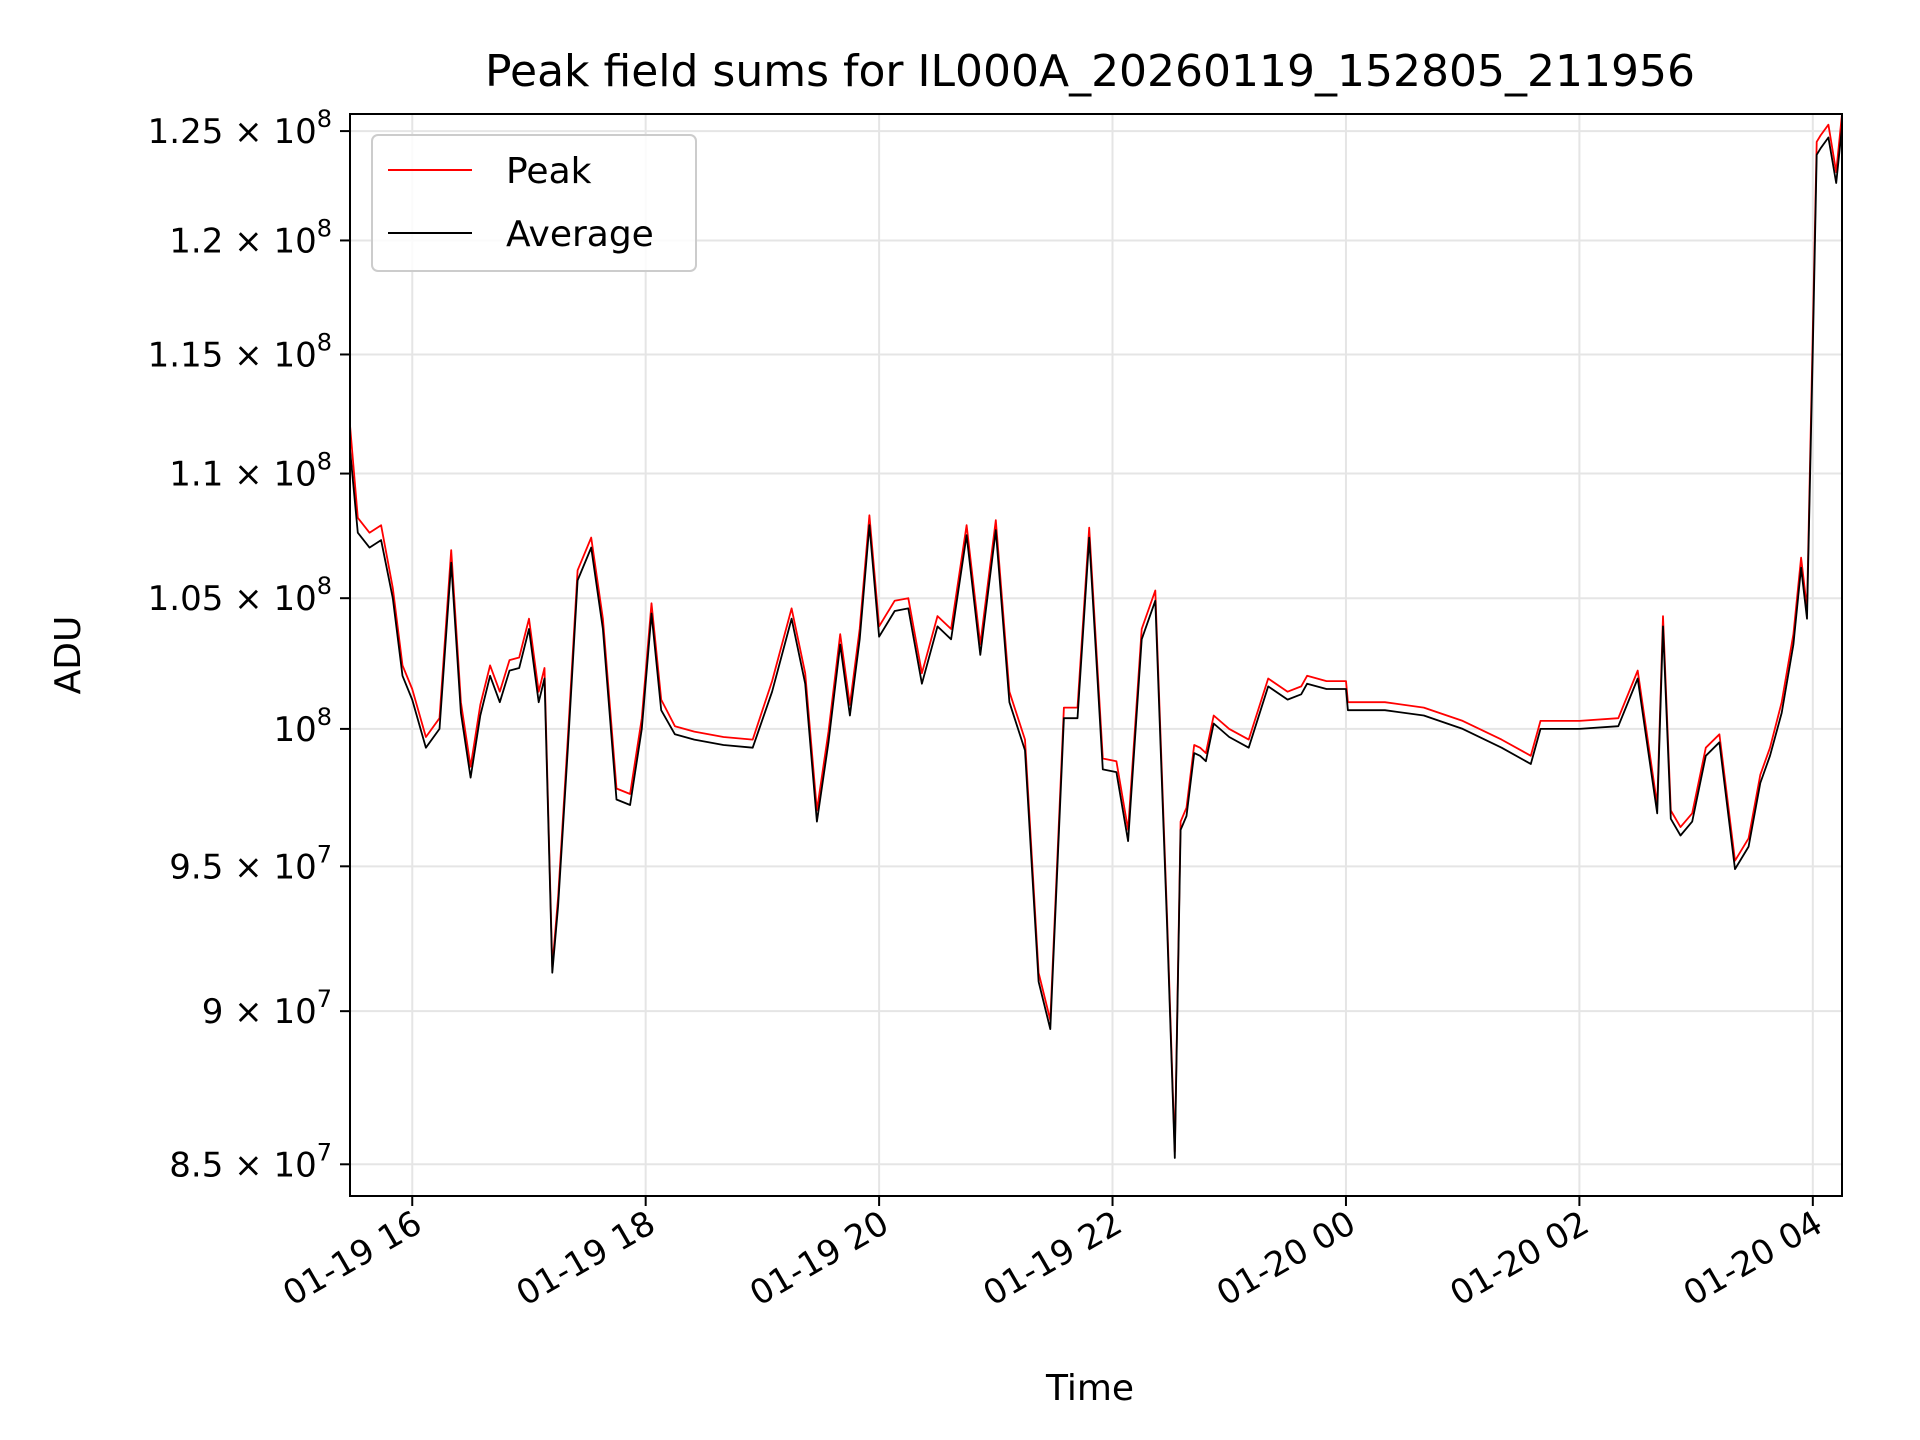 The width and height of the screenshot is (1920, 1440). Describe the element at coordinates (250, 1161) in the screenshot. I see `y-tick-label: 8.5 × 107` at that location.